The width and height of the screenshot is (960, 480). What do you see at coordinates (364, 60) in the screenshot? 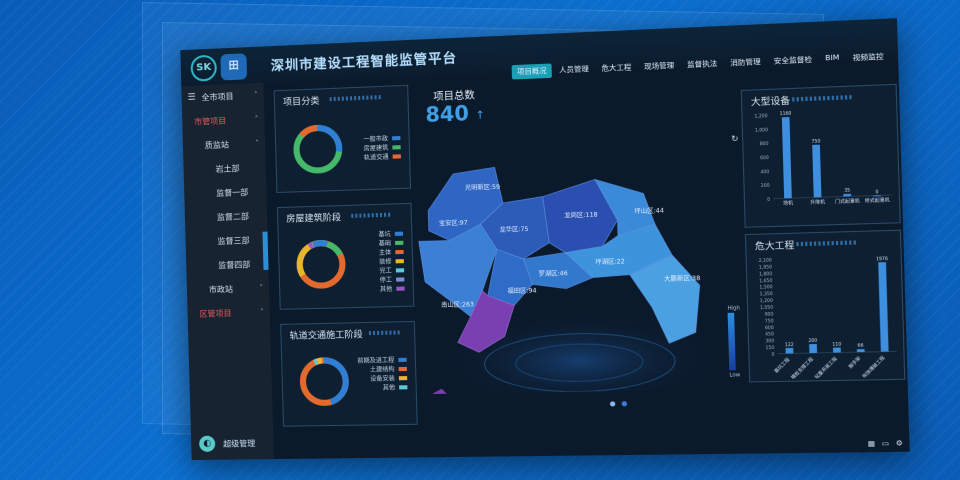
I see `app-title: 深圳市建设工程智能监管平台` at bounding box center [364, 60].